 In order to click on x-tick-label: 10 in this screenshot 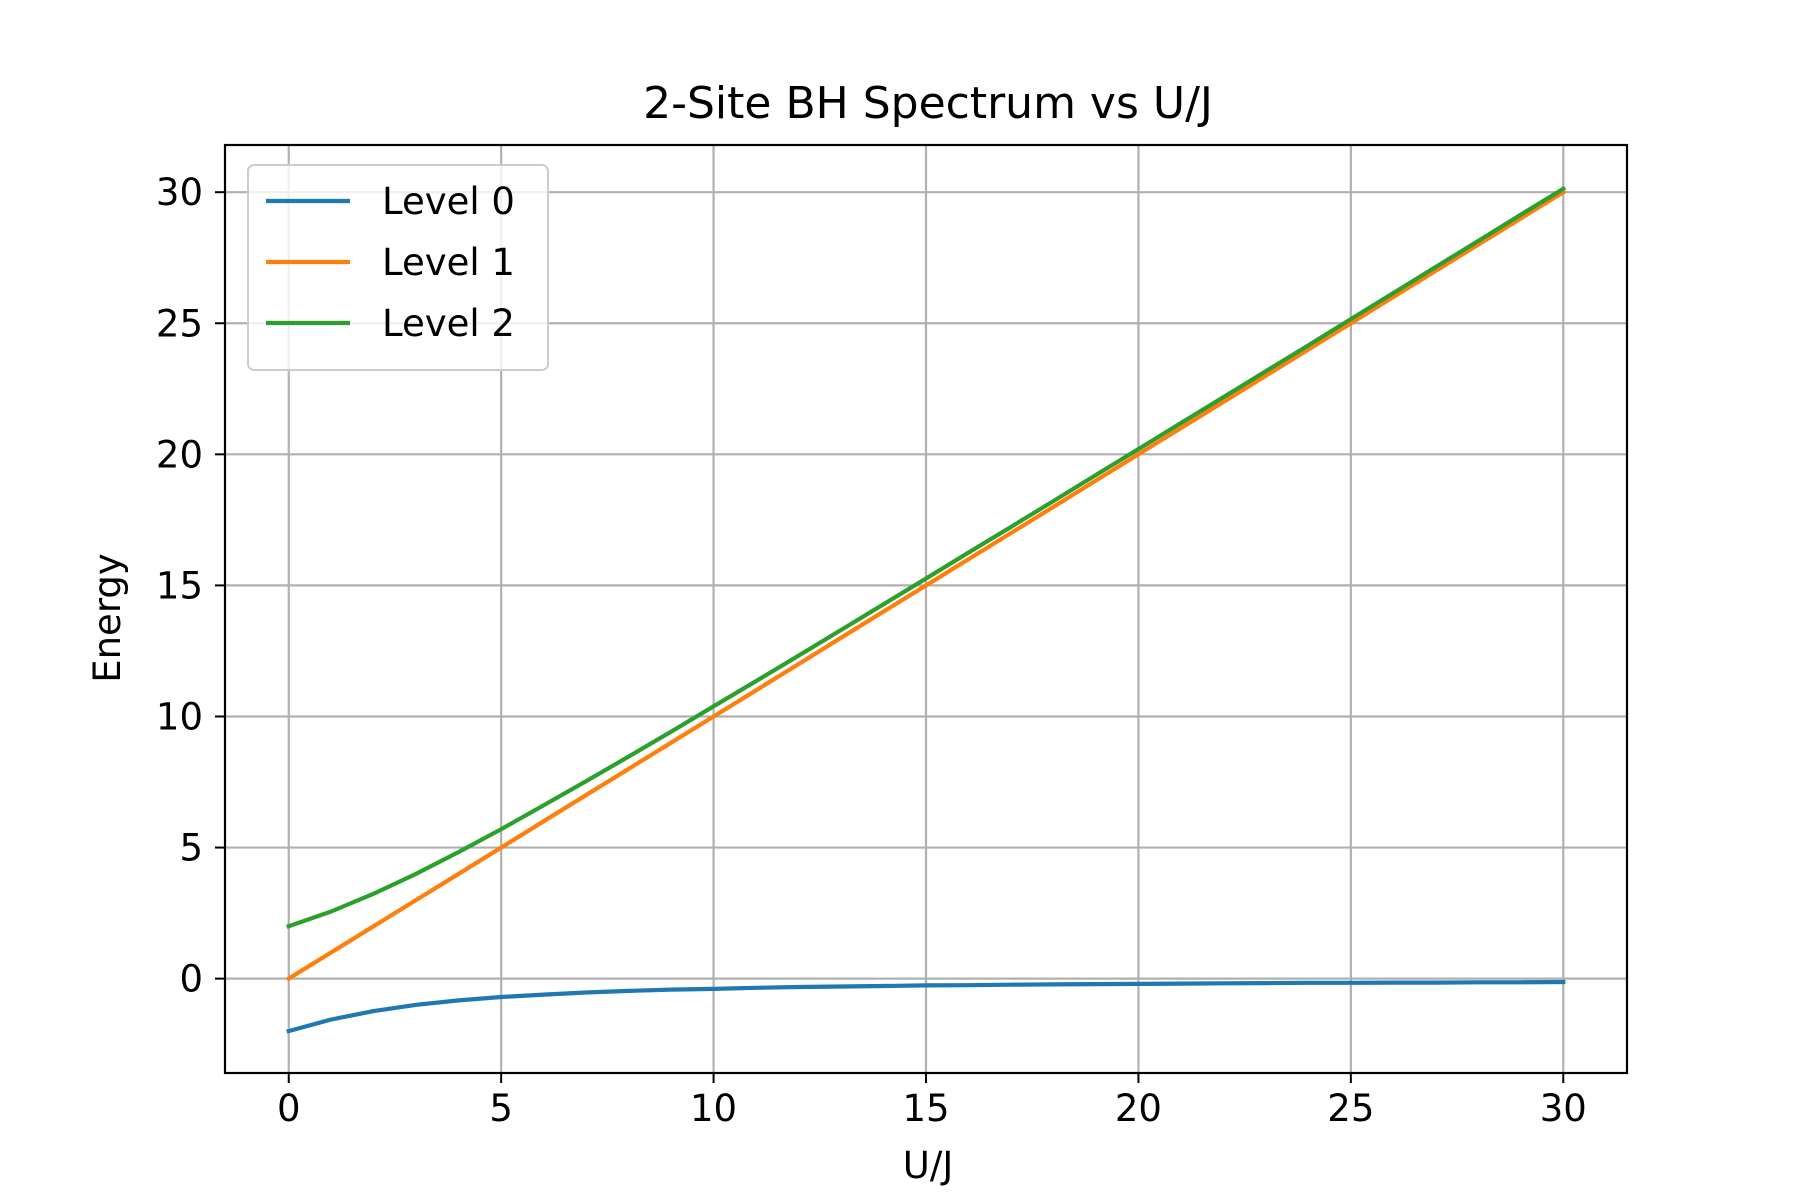, I will do `click(713, 1108)`.